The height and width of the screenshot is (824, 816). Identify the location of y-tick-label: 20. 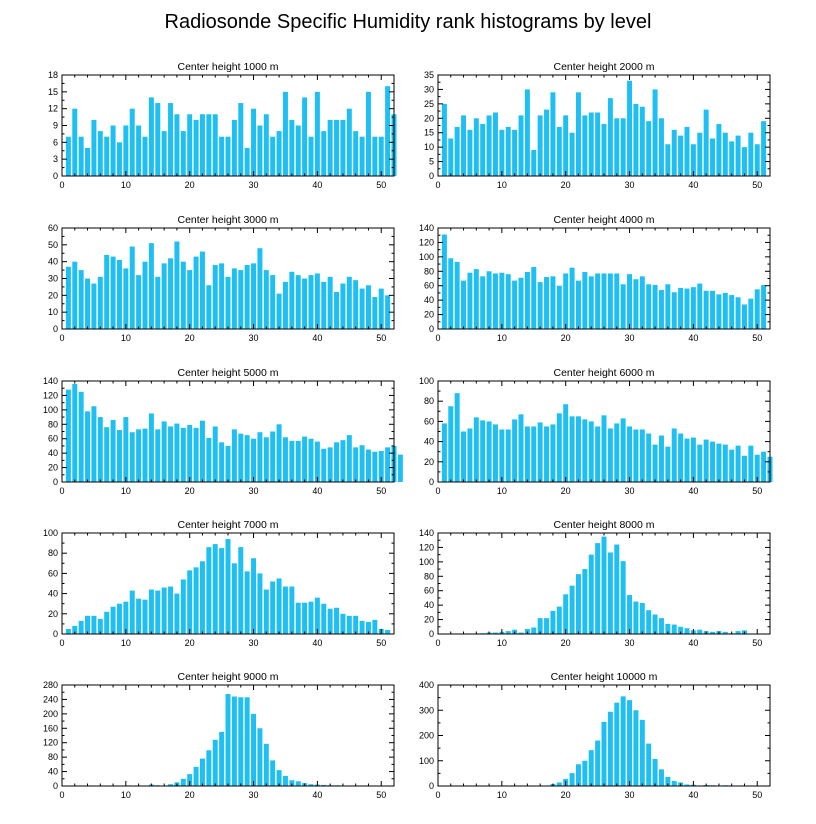
(429, 118).